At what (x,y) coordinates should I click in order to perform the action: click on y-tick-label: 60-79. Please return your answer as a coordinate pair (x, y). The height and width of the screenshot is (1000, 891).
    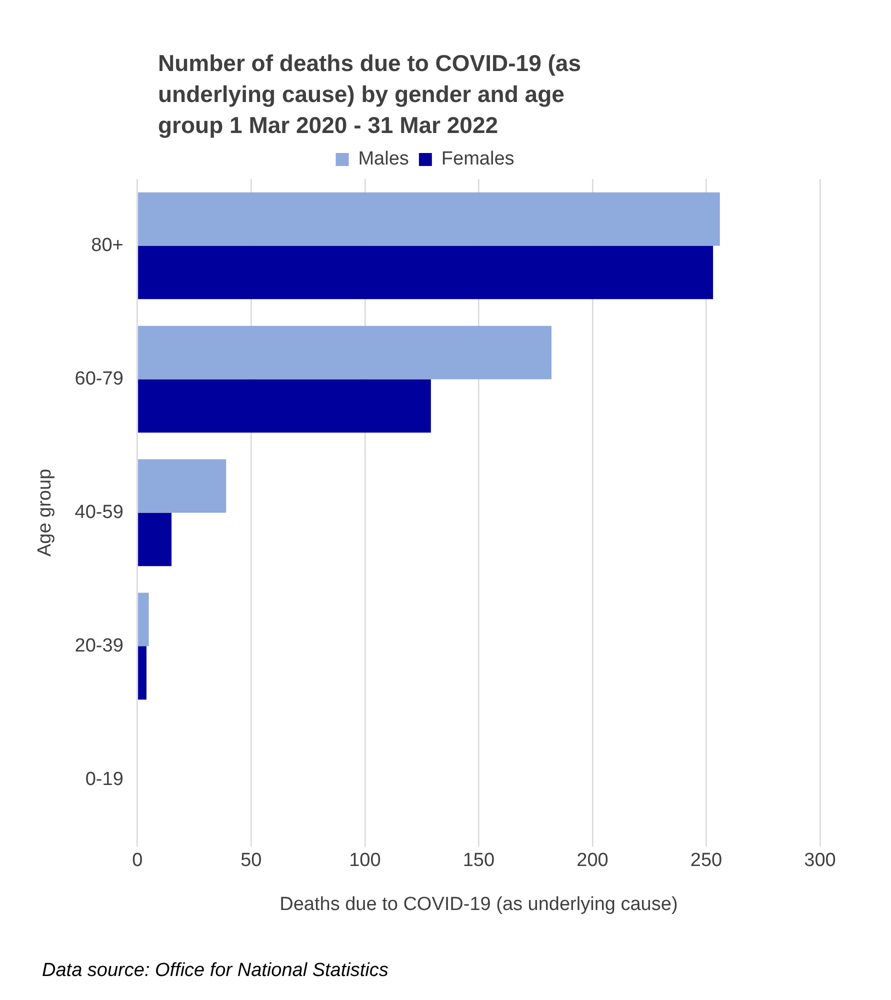
    Looking at the image, I should click on (99, 379).